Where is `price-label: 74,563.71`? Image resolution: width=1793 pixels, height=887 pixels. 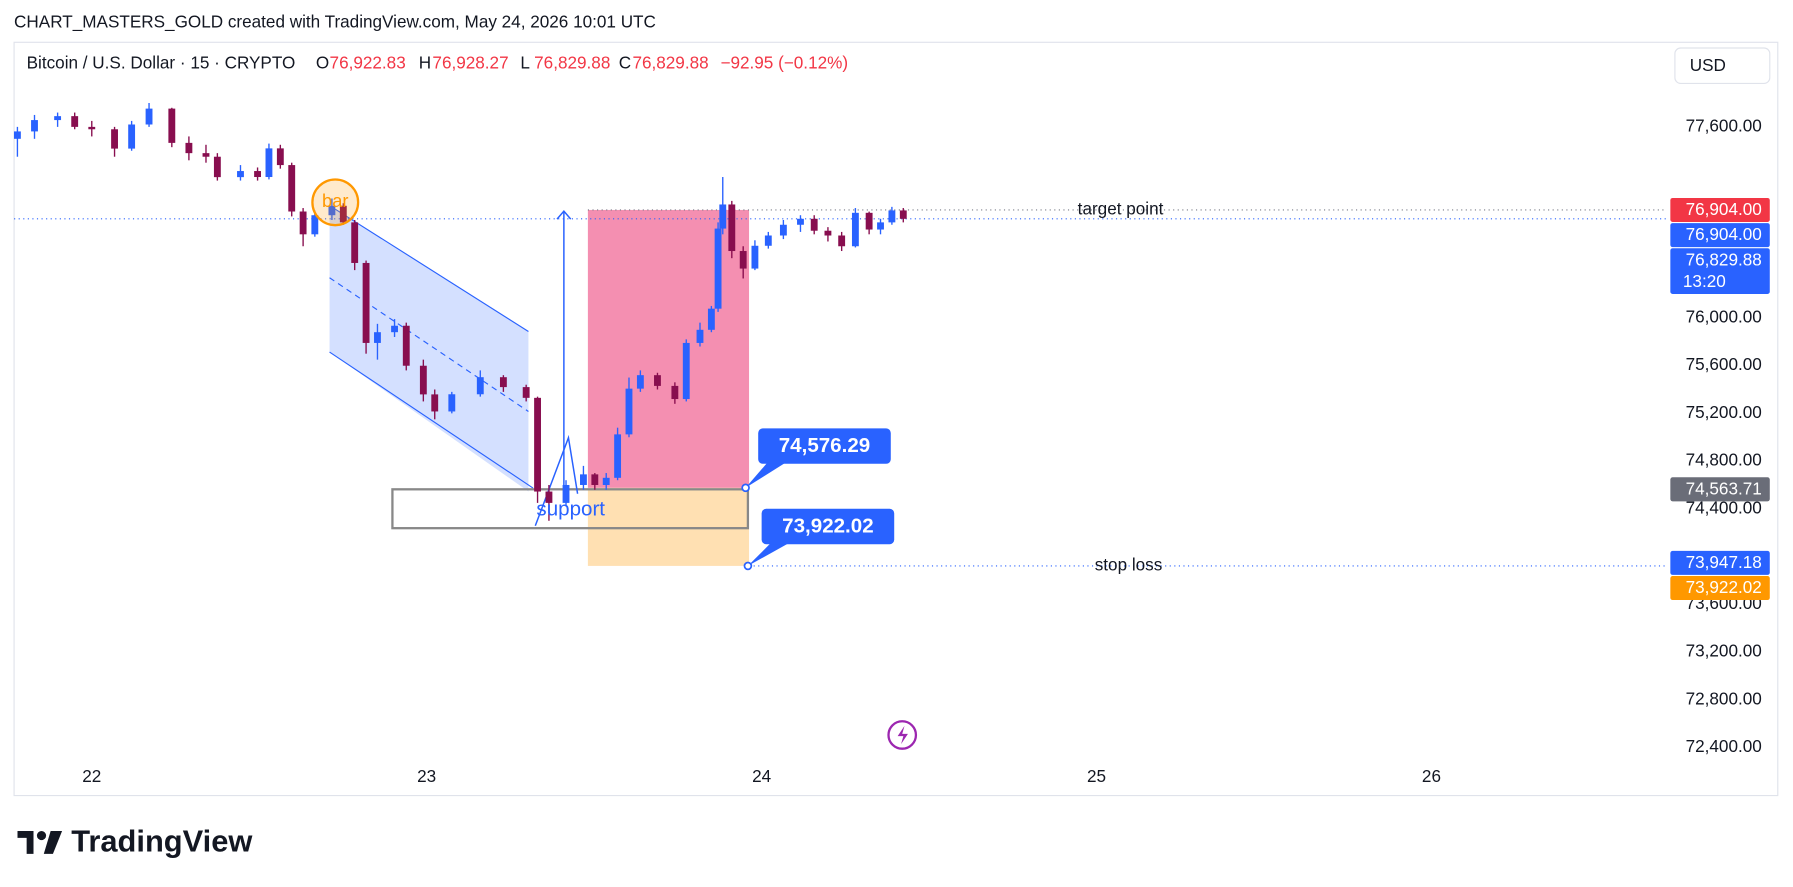
price-label: 74,563.71 is located at coordinates (1724, 488).